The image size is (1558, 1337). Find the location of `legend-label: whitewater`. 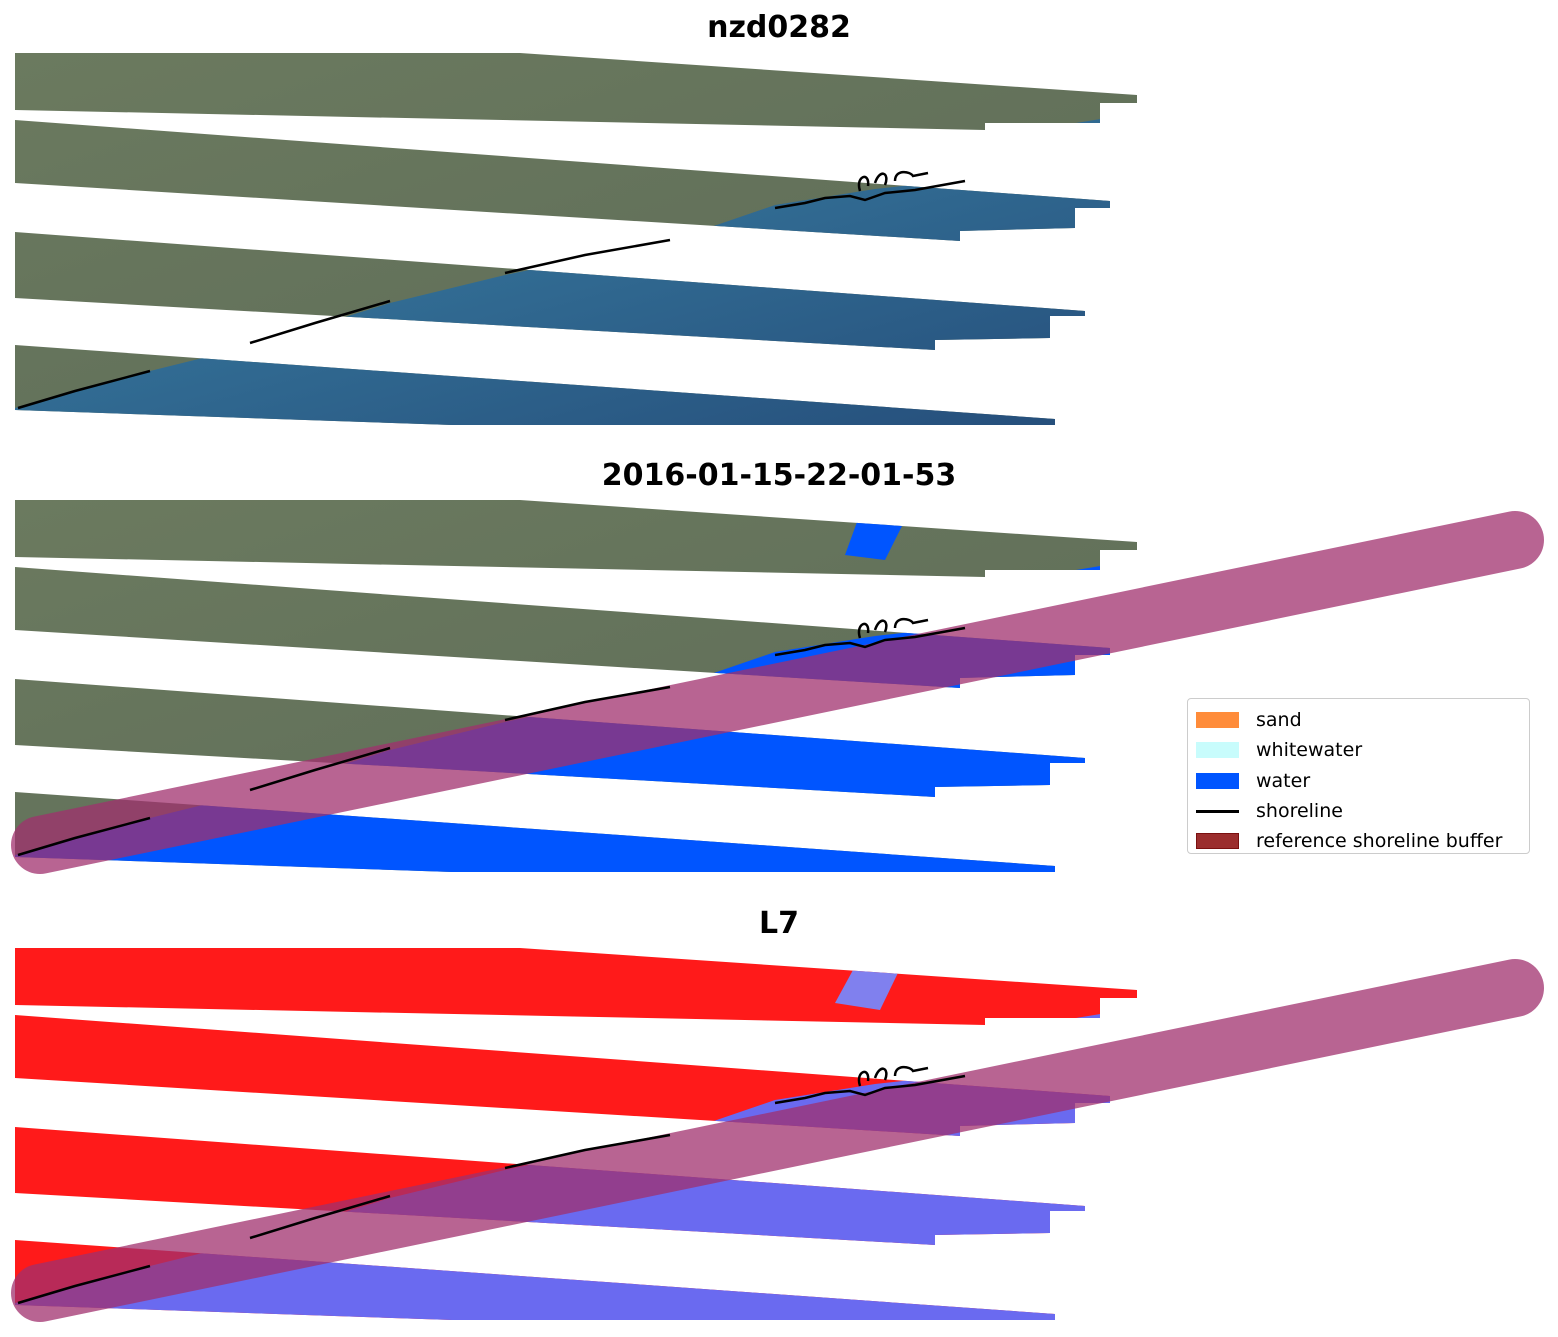

legend-label: whitewater is located at coordinates (1309, 750).